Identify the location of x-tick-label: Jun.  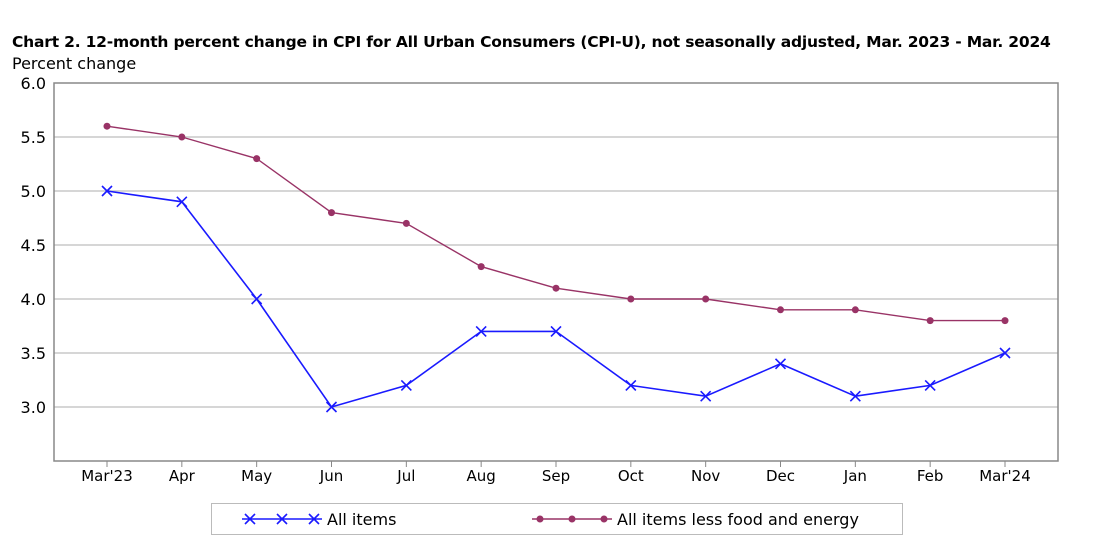
(331, 476).